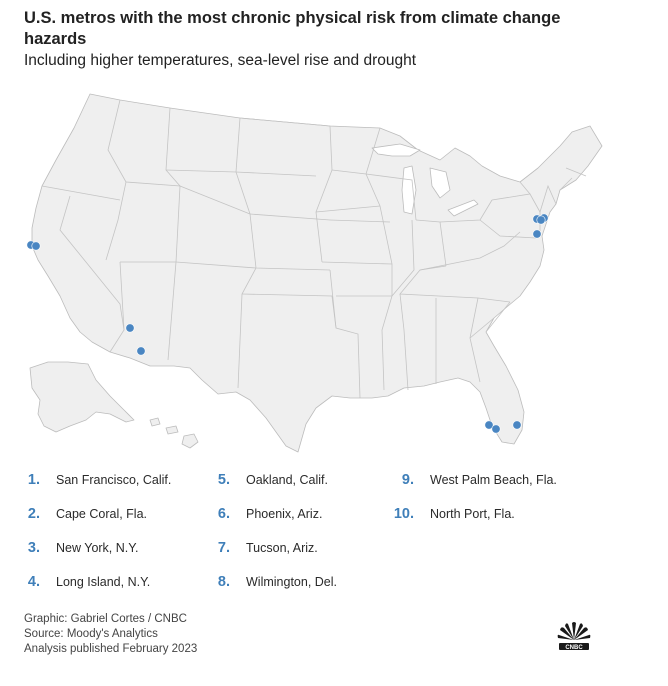 The height and width of the screenshot is (686, 668). Describe the element at coordinates (105, 619) in the screenshot. I see `graphic-credit: Graphic: Gabriel Cortes / CNBC` at that location.